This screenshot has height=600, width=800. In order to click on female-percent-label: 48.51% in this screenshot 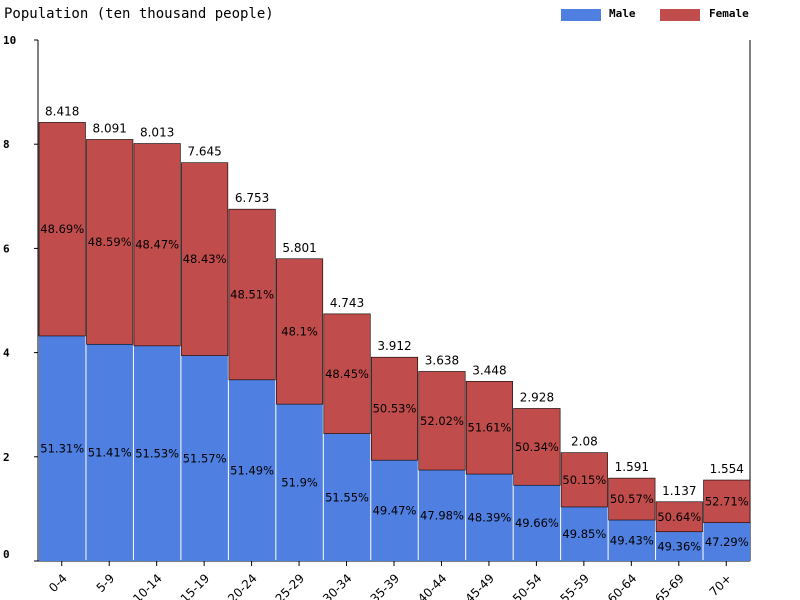, I will do `click(252, 295)`.